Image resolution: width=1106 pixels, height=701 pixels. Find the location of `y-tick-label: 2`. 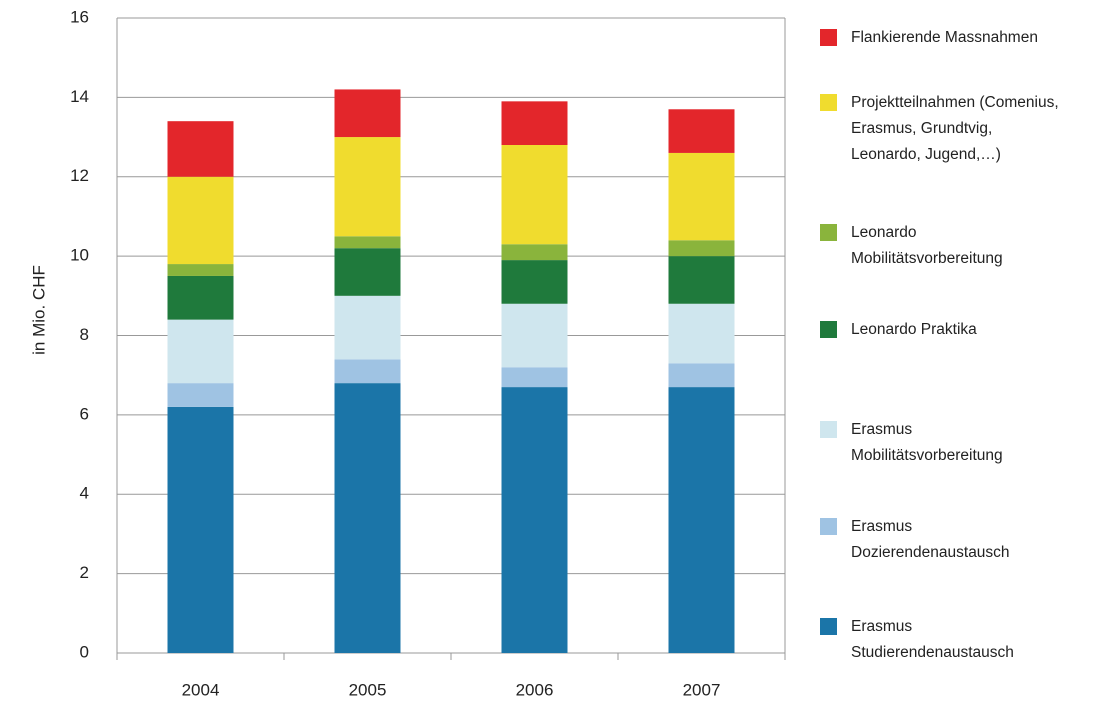

y-tick-label: 2 is located at coordinates (84, 572).